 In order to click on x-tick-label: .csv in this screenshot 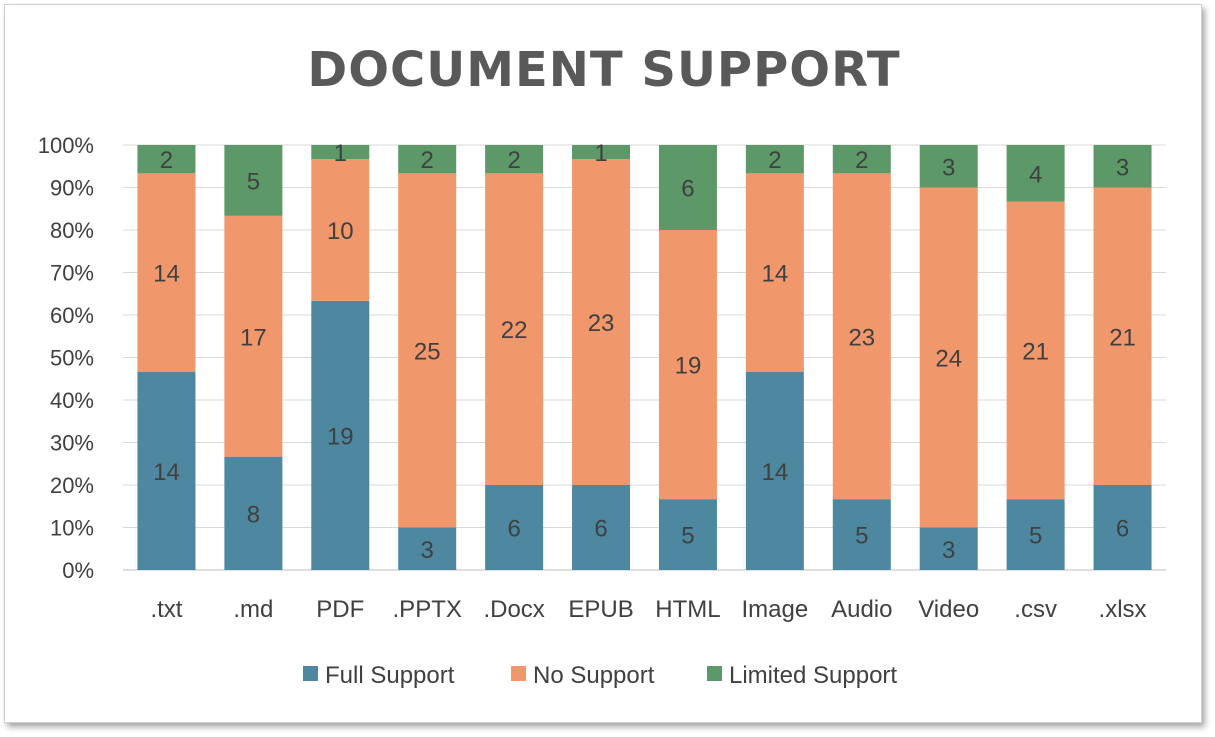, I will do `click(1035, 609)`.